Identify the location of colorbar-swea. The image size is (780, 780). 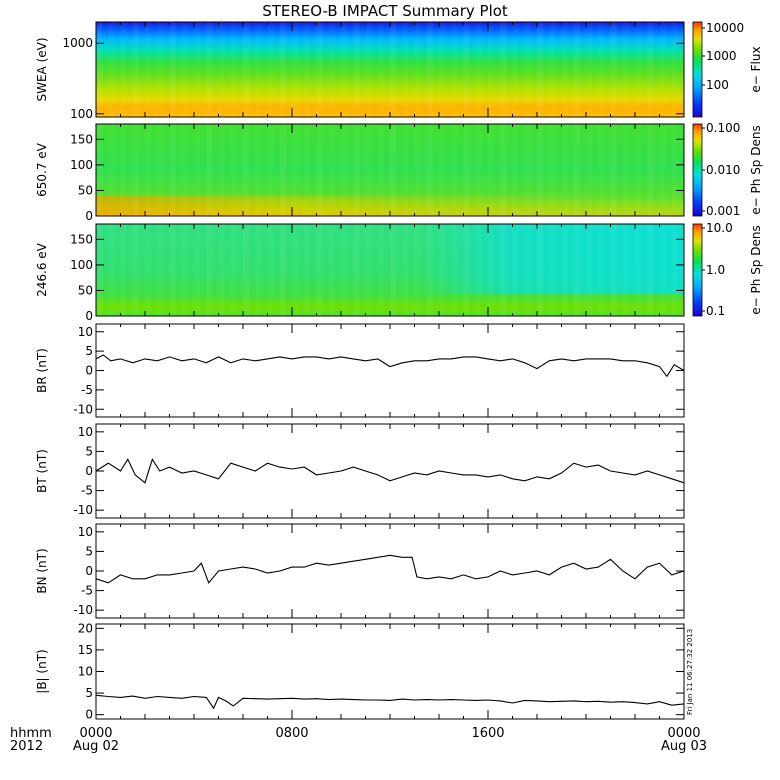
(697, 69).